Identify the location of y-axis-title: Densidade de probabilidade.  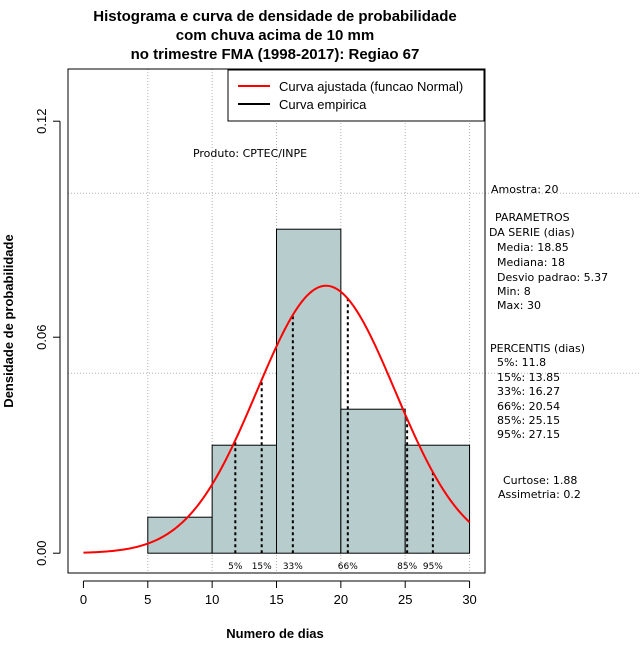
(8, 320).